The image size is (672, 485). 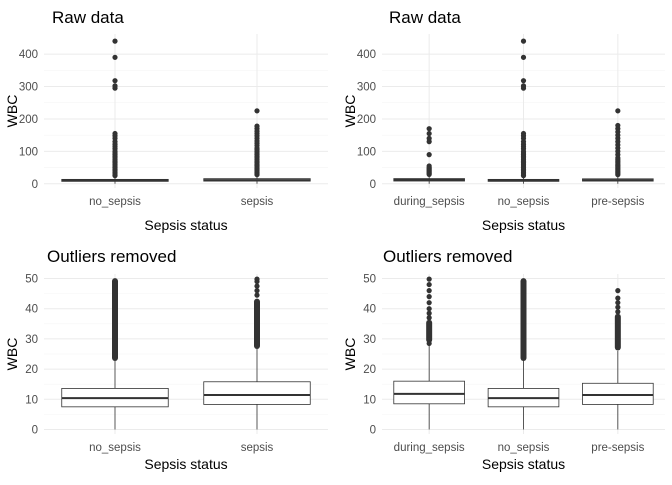 What do you see at coordinates (257, 448) in the screenshot?
I see `x-tick-label: sepsis` at bounding box center [257, 448].